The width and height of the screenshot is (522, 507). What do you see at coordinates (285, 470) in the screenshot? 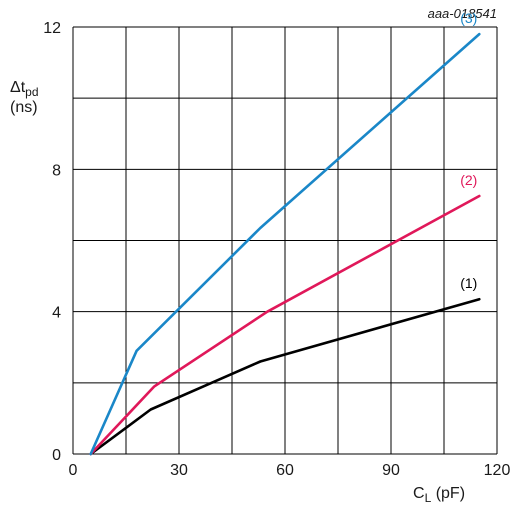
I see `x-tick-label: 60` at bounding box center [285, 470].